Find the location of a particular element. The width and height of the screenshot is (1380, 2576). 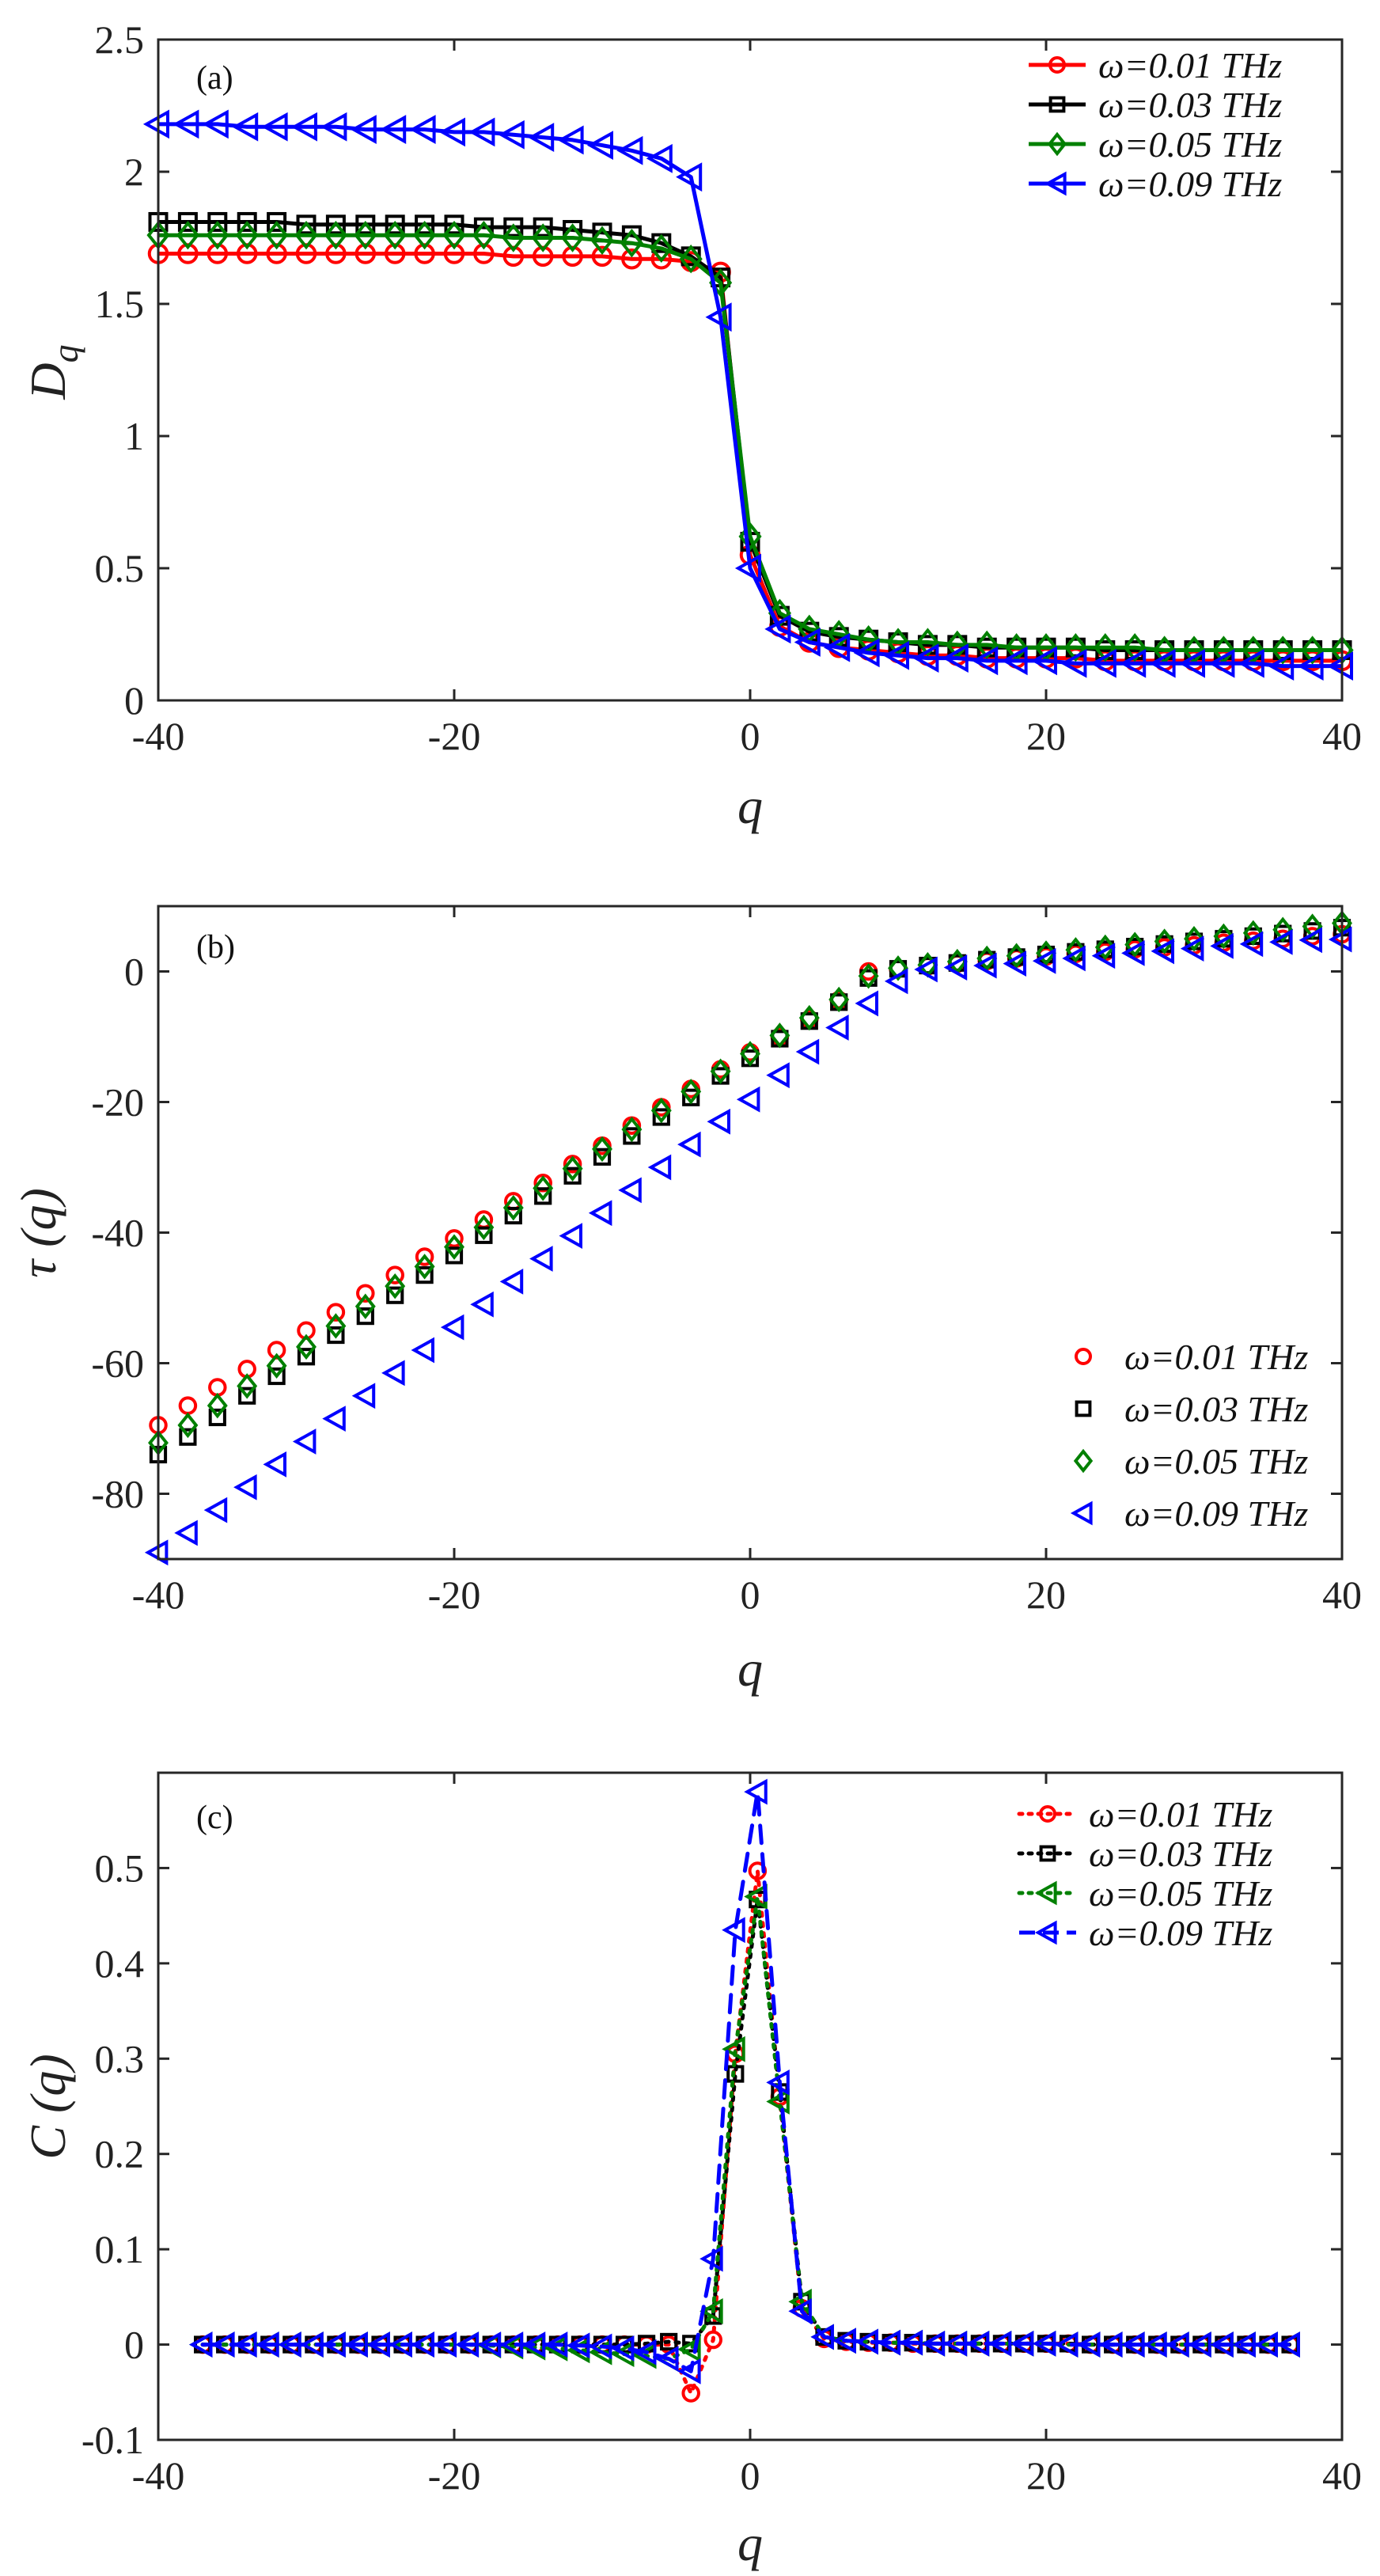

y-tick-label: 0 is located at coordinates (134, 972).